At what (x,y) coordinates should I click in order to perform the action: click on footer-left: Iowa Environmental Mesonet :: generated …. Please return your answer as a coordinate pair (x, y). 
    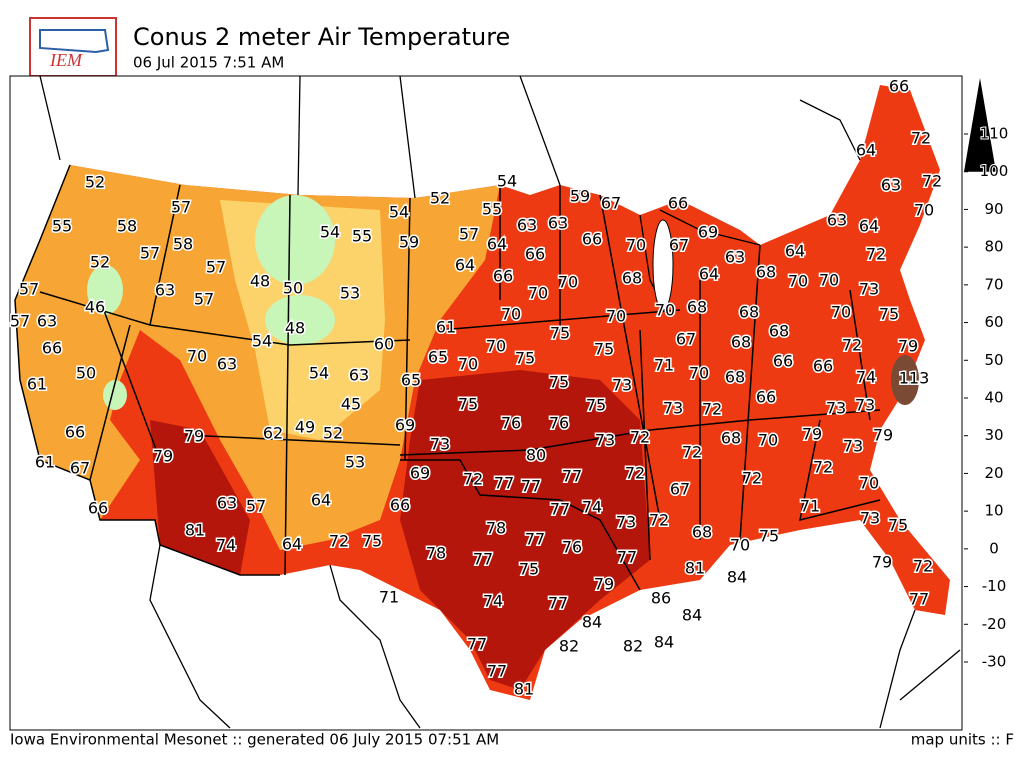
    Looking at the image, I should click on (254, 740).